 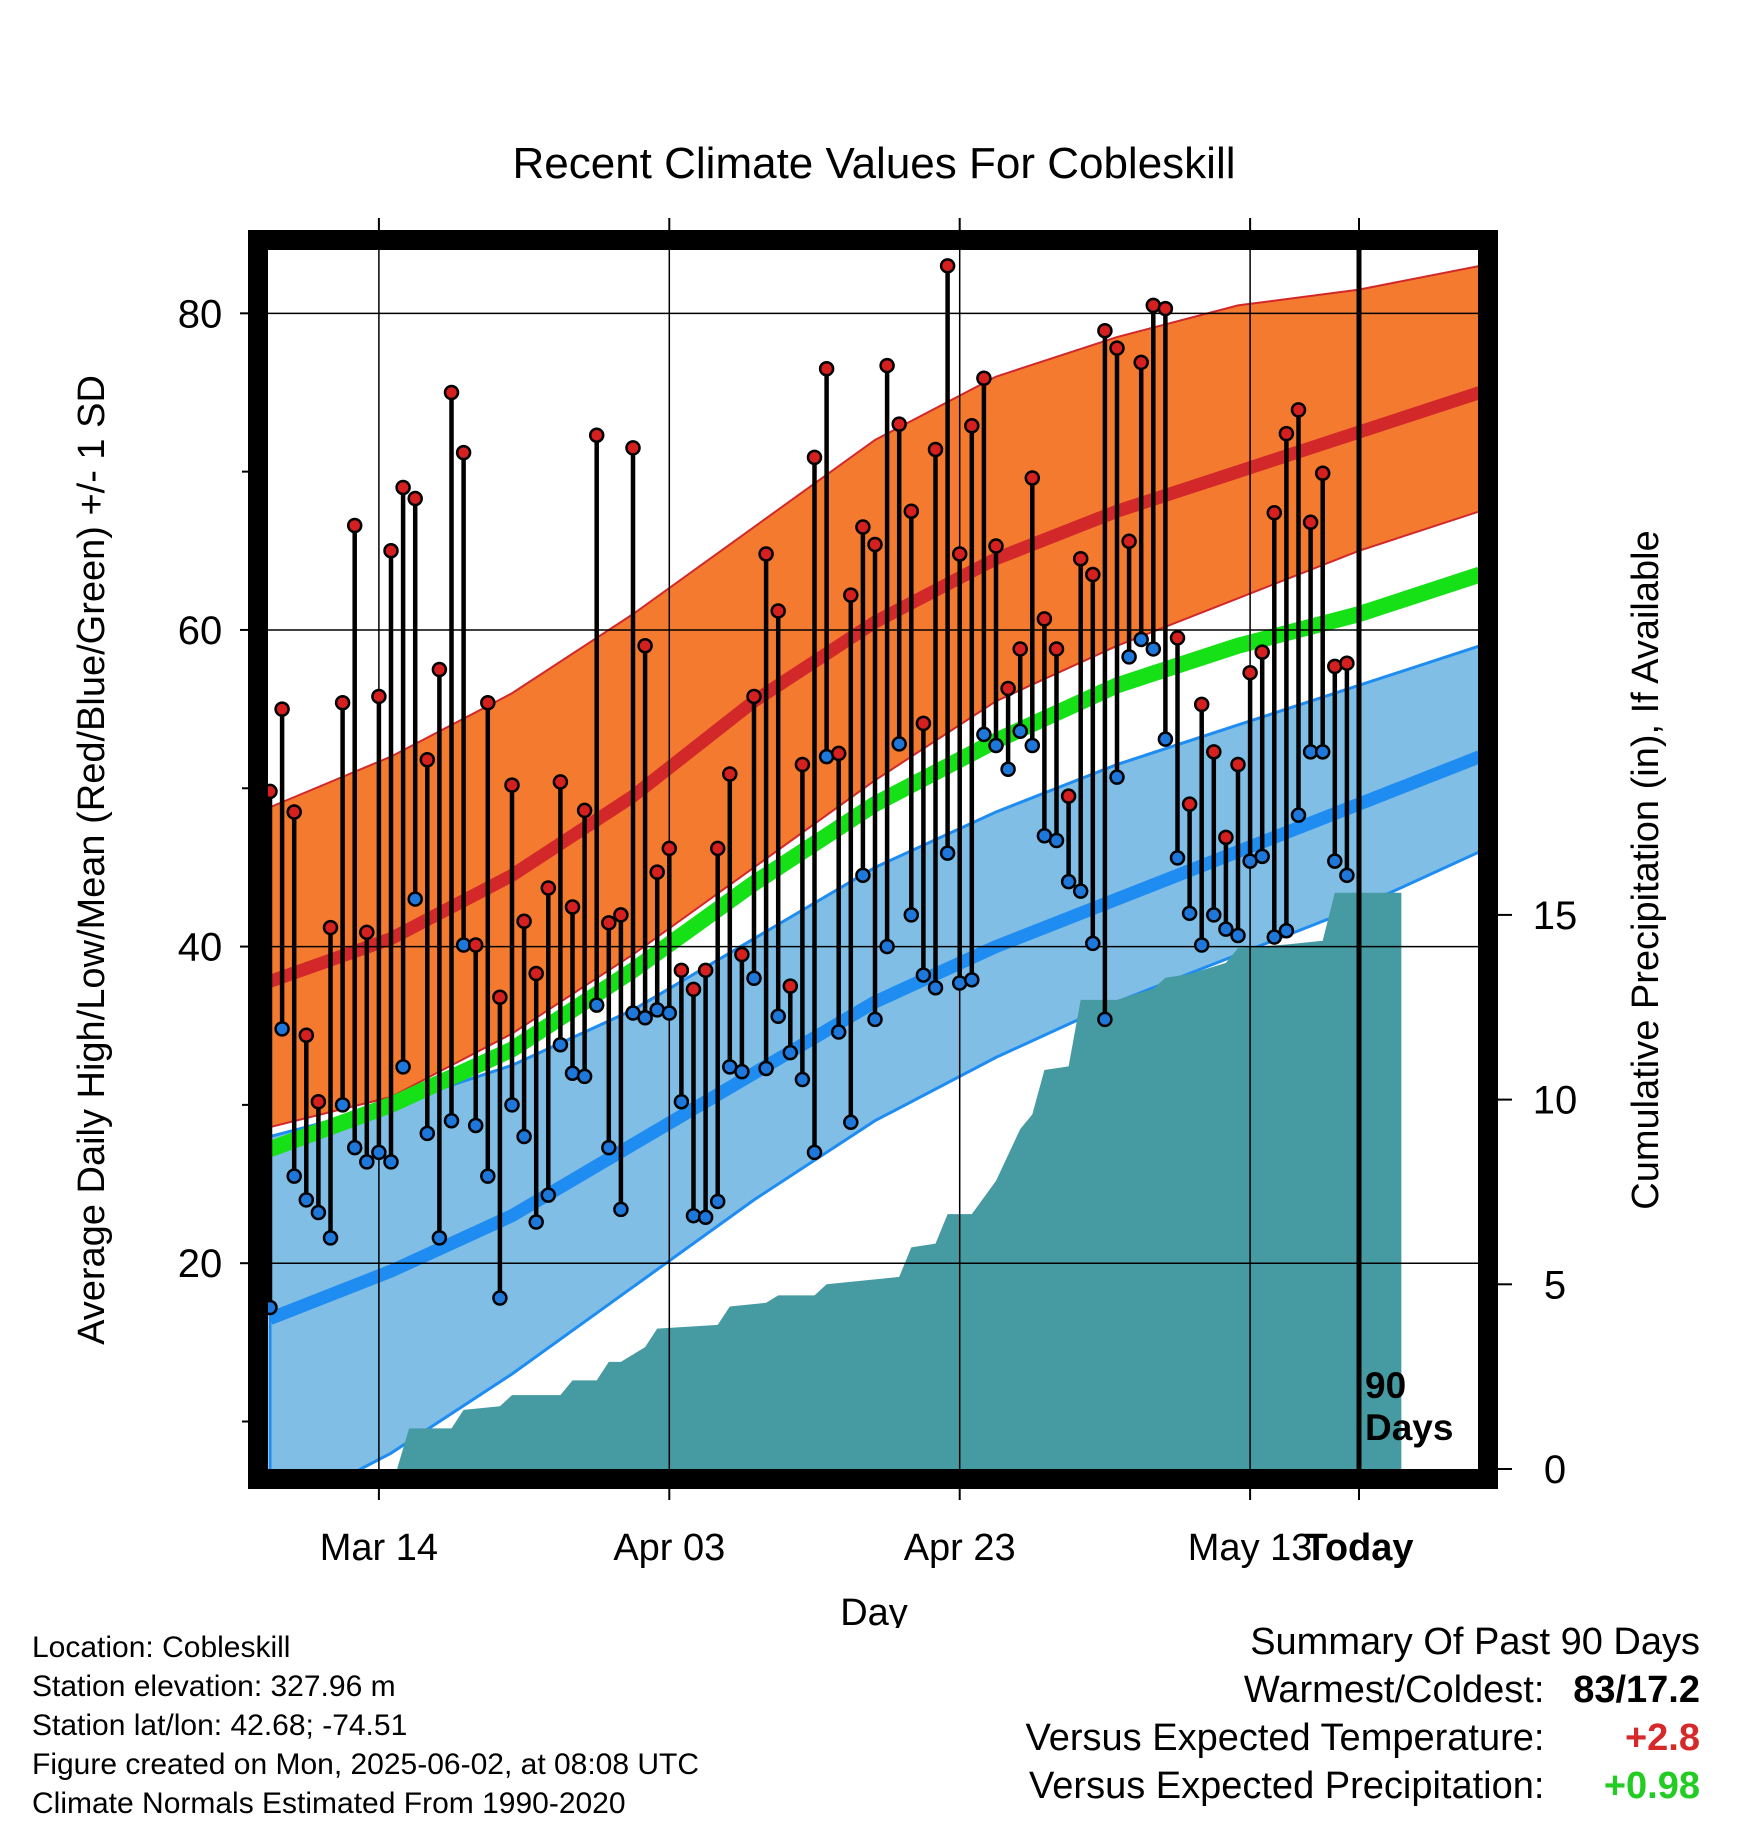 I want to click on y-tick-label: 80, so click(x=200, y=314).